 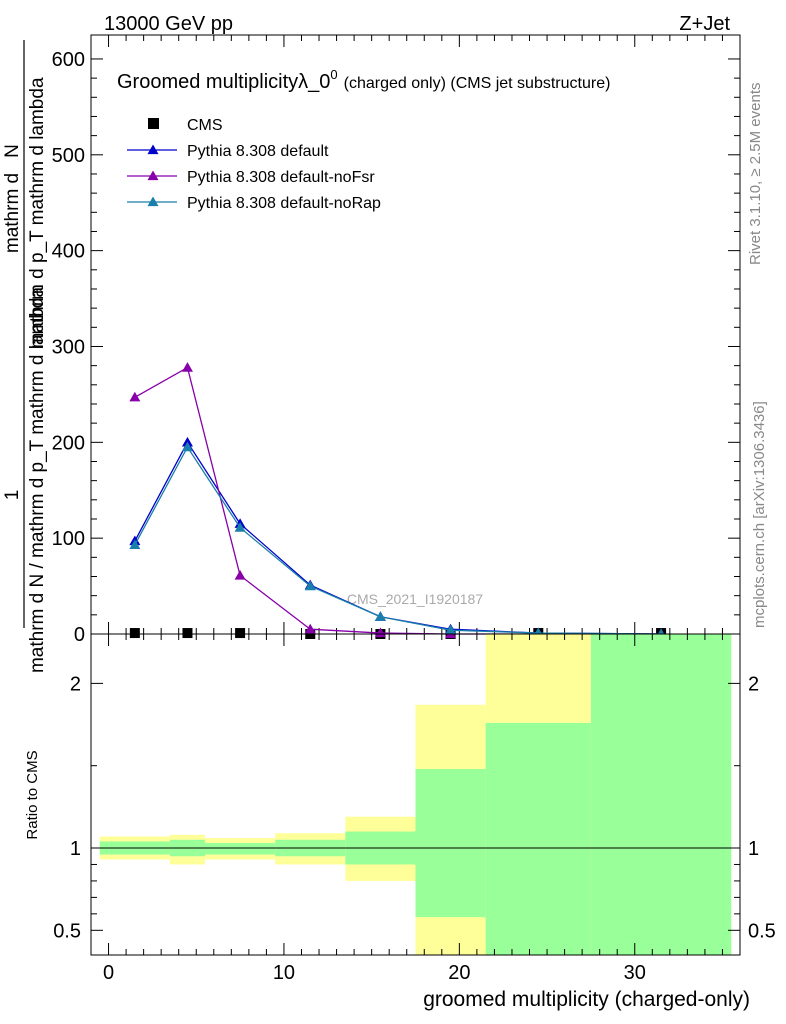 I want to click on ylabel-alt3: mathrm d p_T mathrm d lambda, so click(x=37, y=212).